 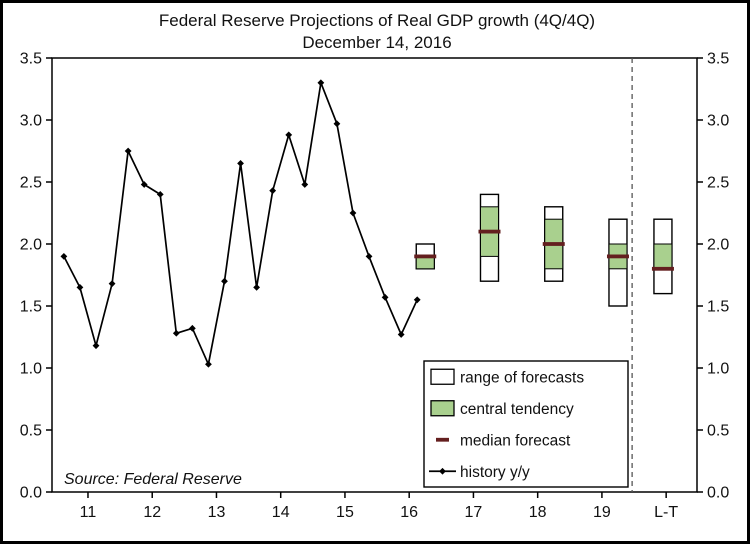 What do you see at coordinates (602, 512) in the screenshot?
I see `x-axis-label-19: 19` at bounding box center [602, 512].